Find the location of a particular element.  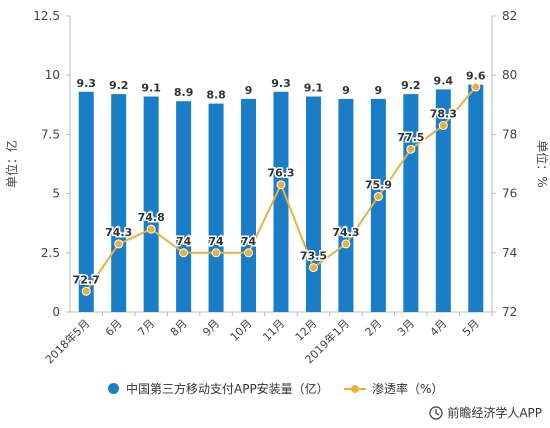

x-tick-label: 4月 is located at coordinates (439, 328).